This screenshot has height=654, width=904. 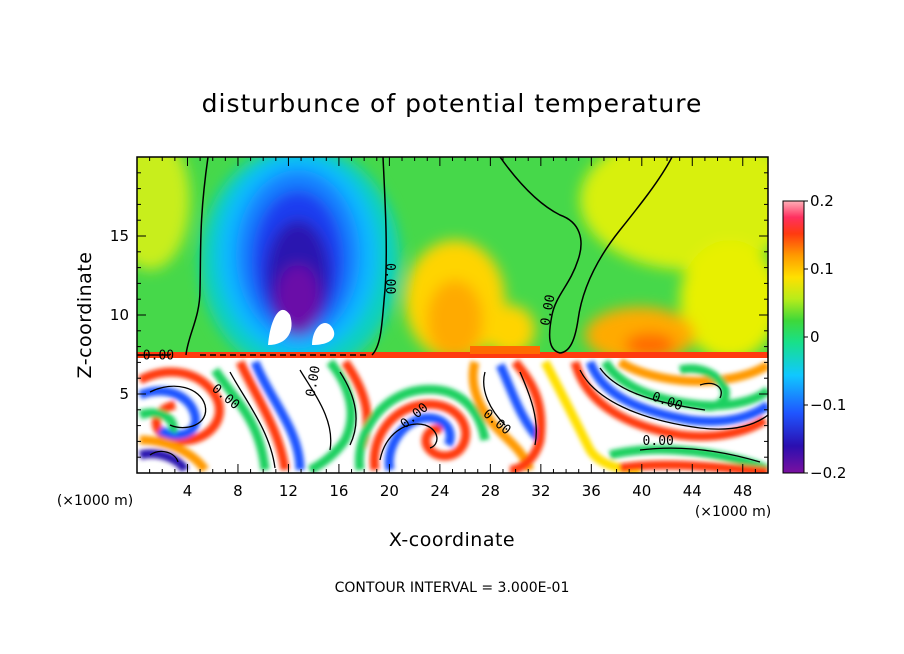 What do you see at coordinates (95, 501) in the screenshot?
I see `y-unit-label: (×1000 m)` at bounding box center [95, 501].